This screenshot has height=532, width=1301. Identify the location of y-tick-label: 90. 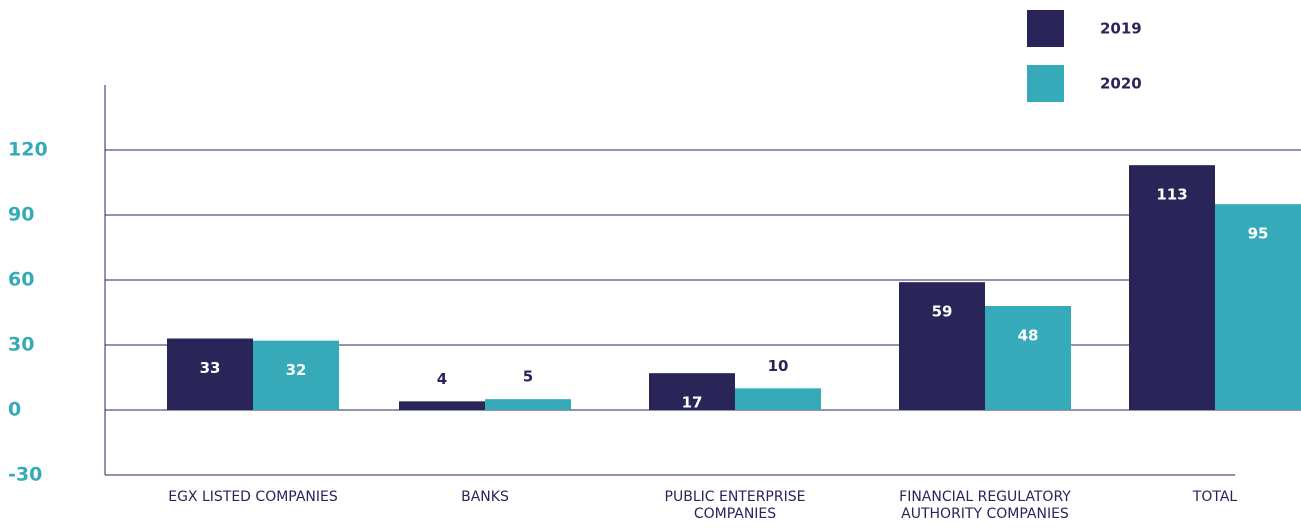
(21, 215).